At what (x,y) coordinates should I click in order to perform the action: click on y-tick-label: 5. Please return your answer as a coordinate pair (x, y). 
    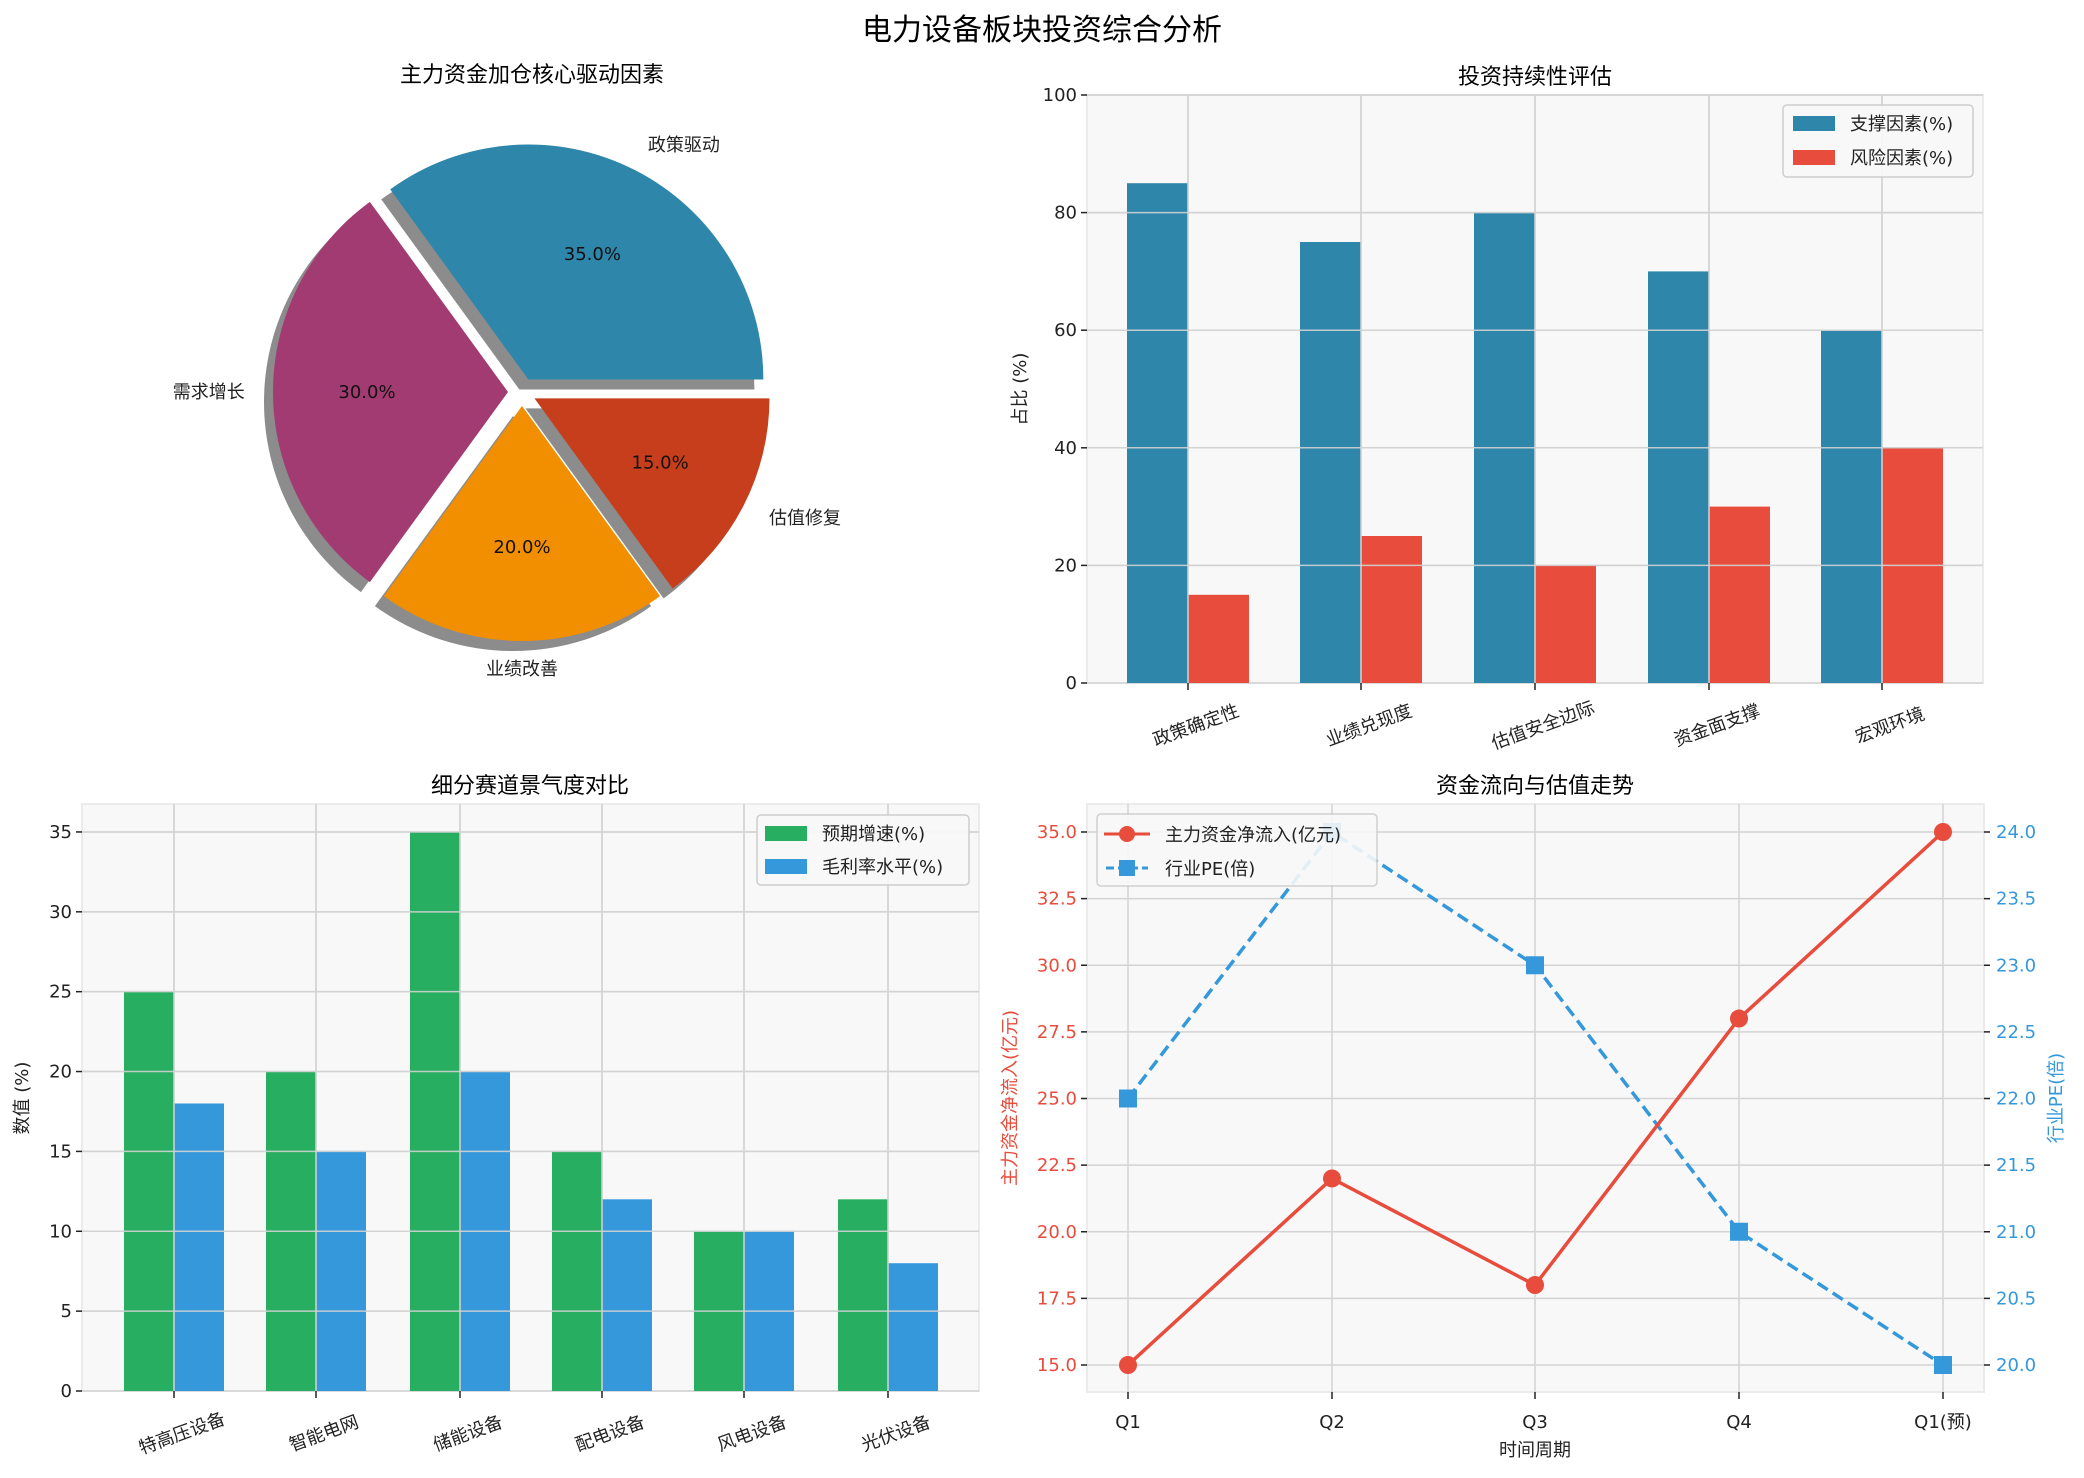
    Looking at the image, I should click on (66, 1311).